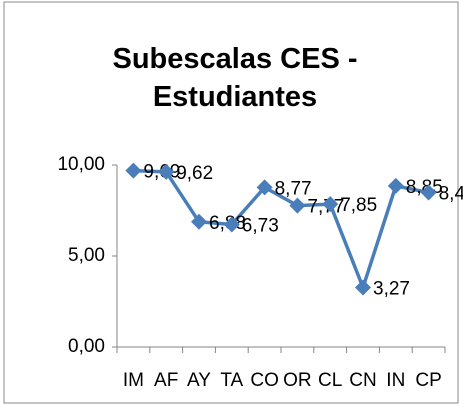 The width and height of the screenshot is (463, 405). What do you see at coordinates (297, 380) in the screenshot?
I see `x-tick-label: OR` at bounding box center [297, 380].